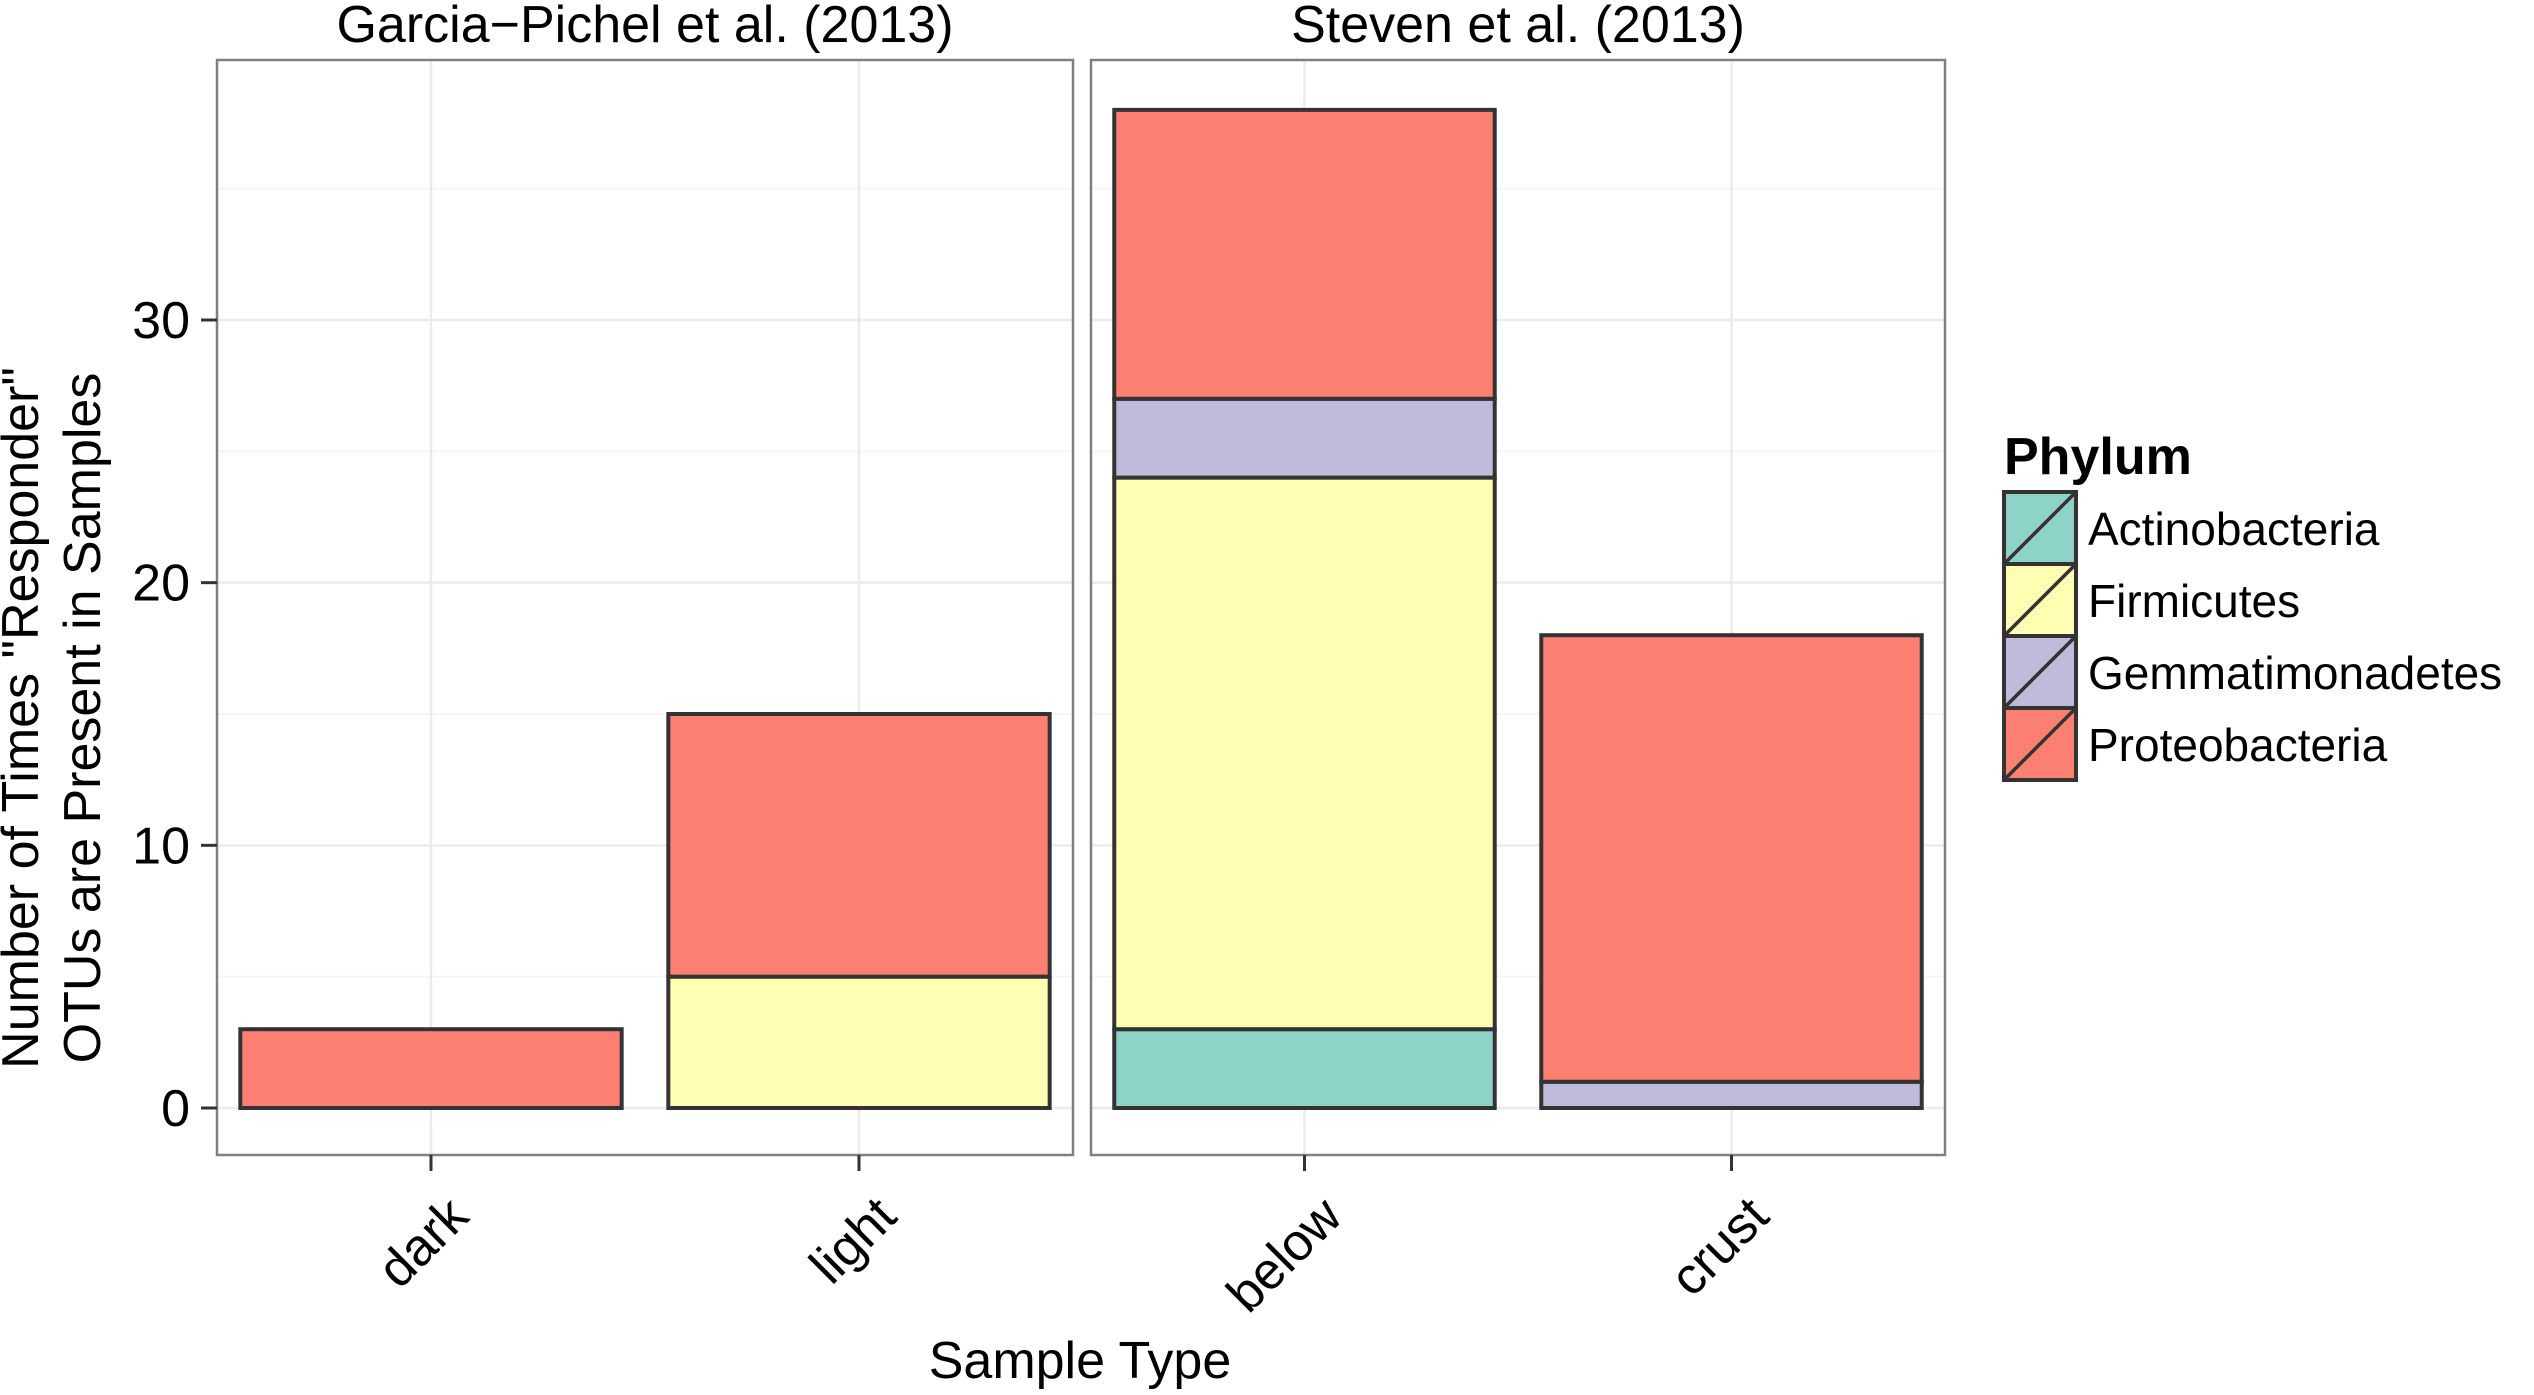 Image resolution: width=2534 pixels, height=1395 pixels. Describe the element at coordinates (859, 1042) in the screenshot. I see `bar-segment-light-firmicutes` at that location.